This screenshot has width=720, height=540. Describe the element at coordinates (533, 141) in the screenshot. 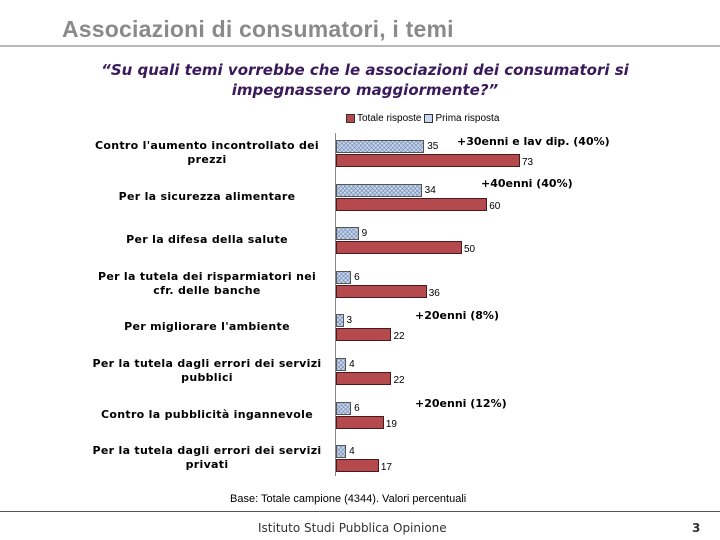

I see `annotation-label: +30enni e lav dip. (40%)` at that location.